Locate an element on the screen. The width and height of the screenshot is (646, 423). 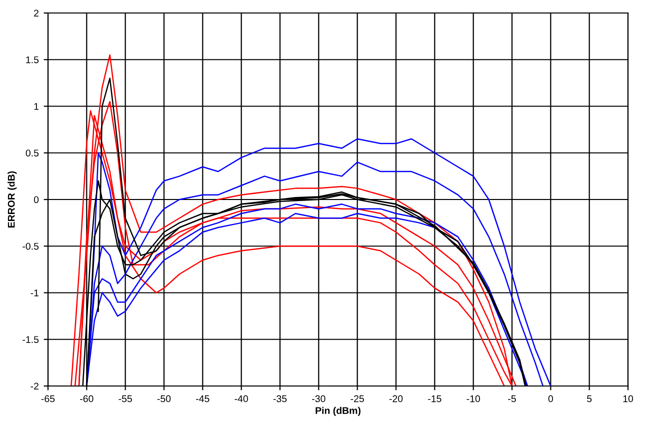
x-tick-label: -5 is located at coordinates (512, 398).